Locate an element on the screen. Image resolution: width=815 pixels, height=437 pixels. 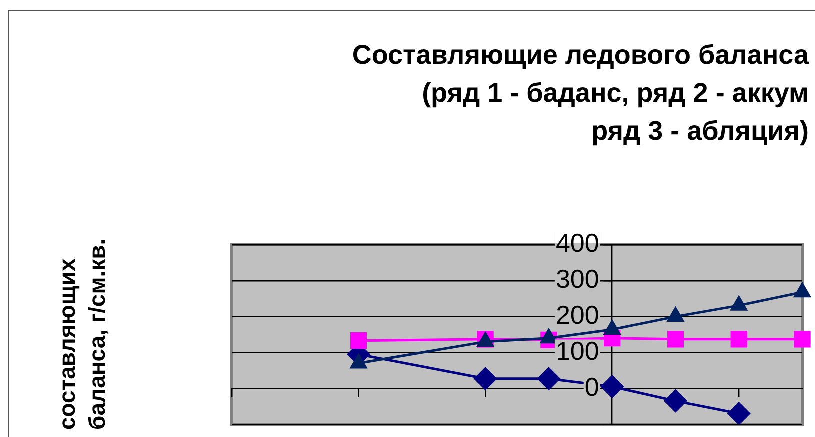
chart-title: Составляющие ледового баланса (ряд 1 - баданс, ряд 2 - аккум ряд 3 - абляция) is located at coordinates (580, 93).